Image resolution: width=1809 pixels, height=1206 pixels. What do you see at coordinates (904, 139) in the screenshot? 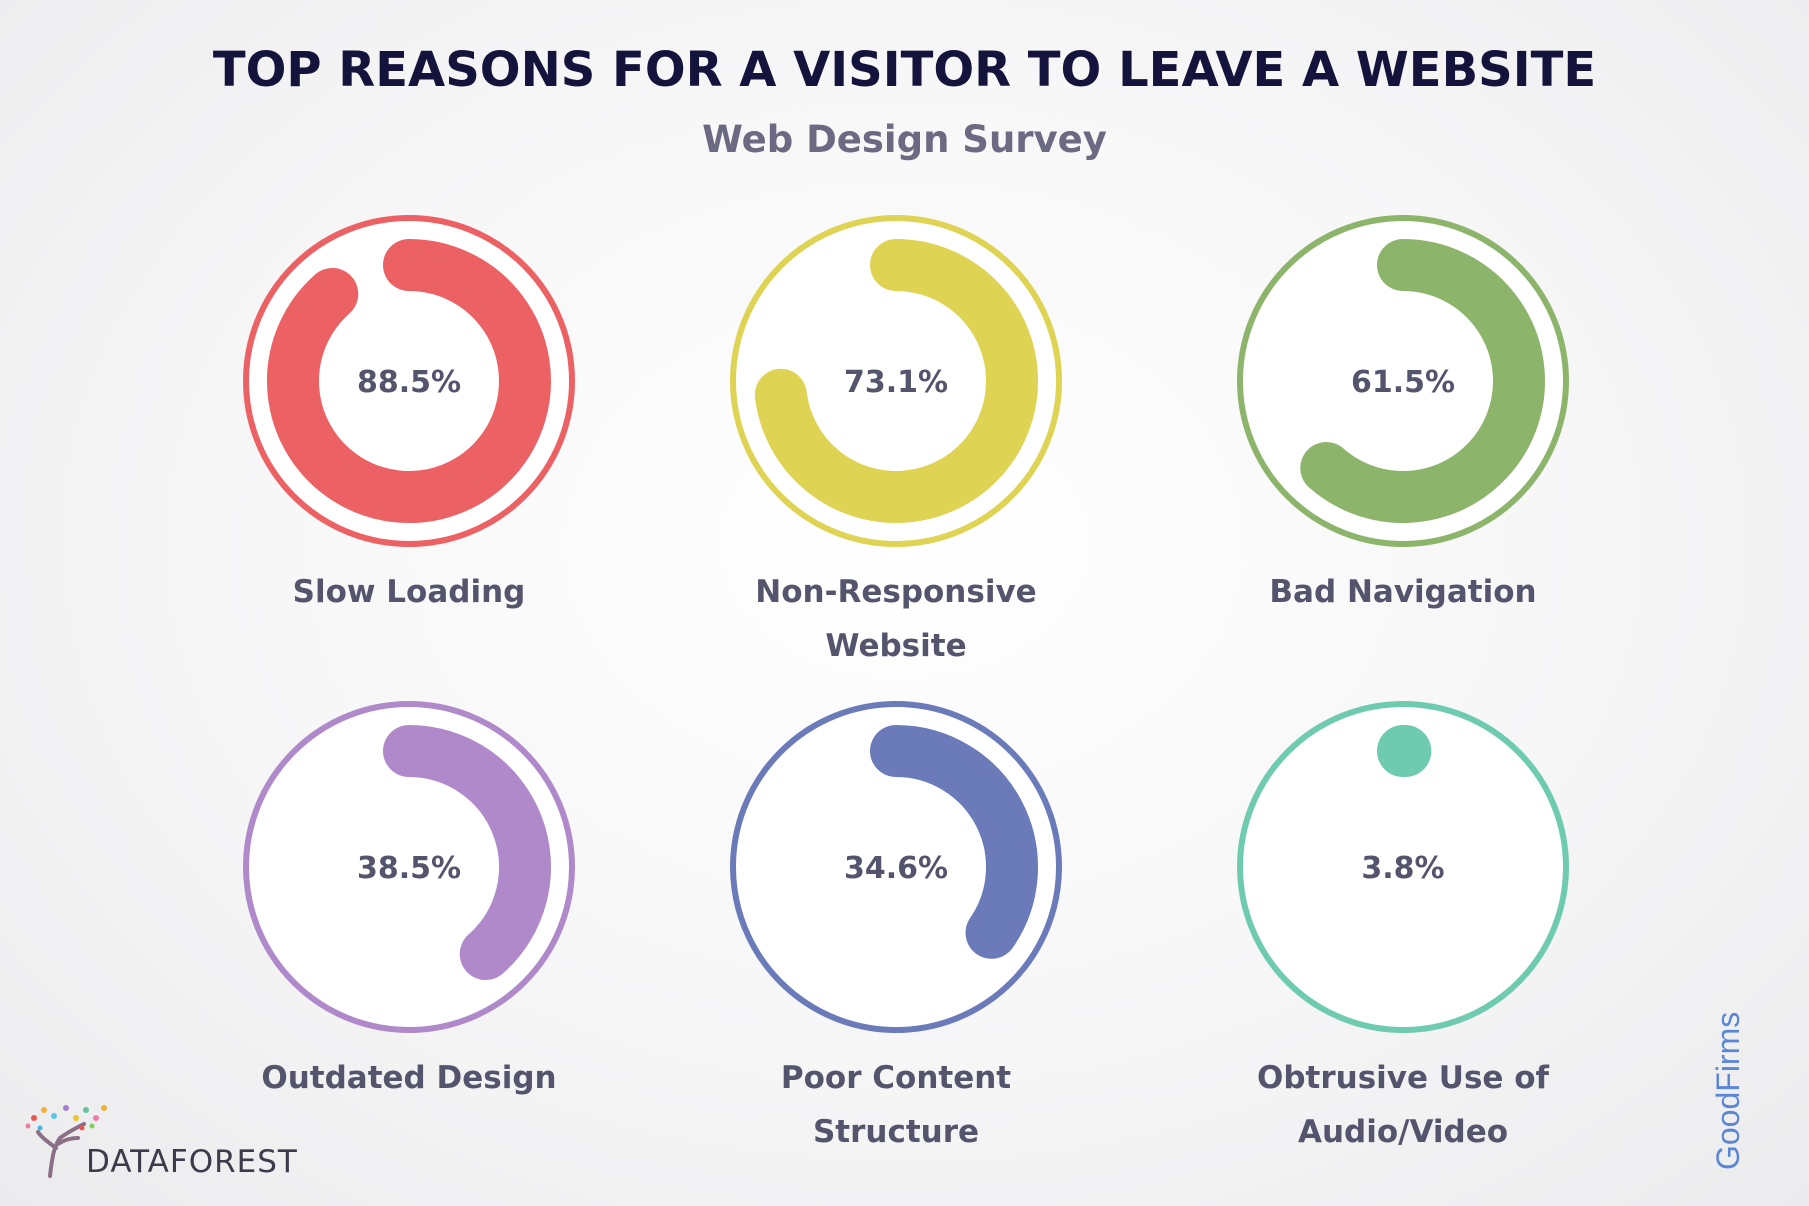
I see `chart-subtitle: Web Design Survey` at bounding box center [904, 139].